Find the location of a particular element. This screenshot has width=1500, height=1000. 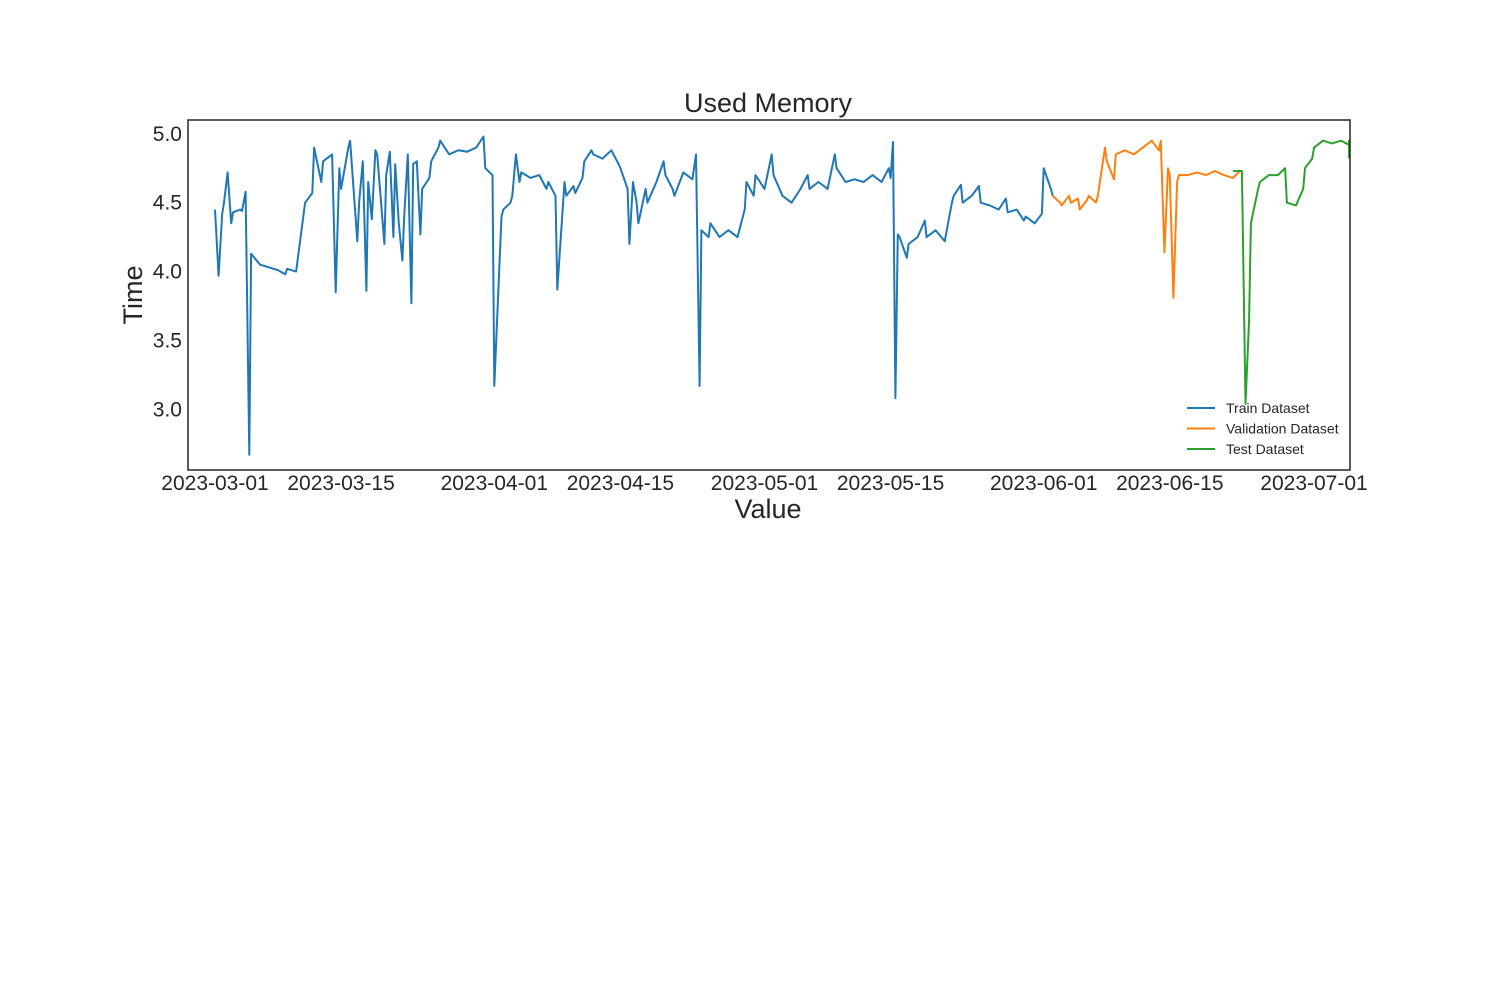

x-tick-label: 2023-03-01 is located at coordinates (214, 483).